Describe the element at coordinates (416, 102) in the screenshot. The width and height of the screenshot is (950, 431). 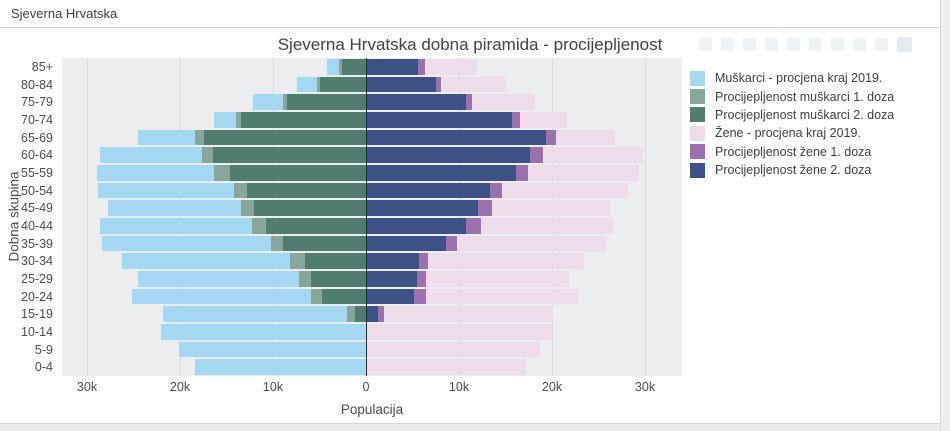
I see `bar-75-79-f` at that location.